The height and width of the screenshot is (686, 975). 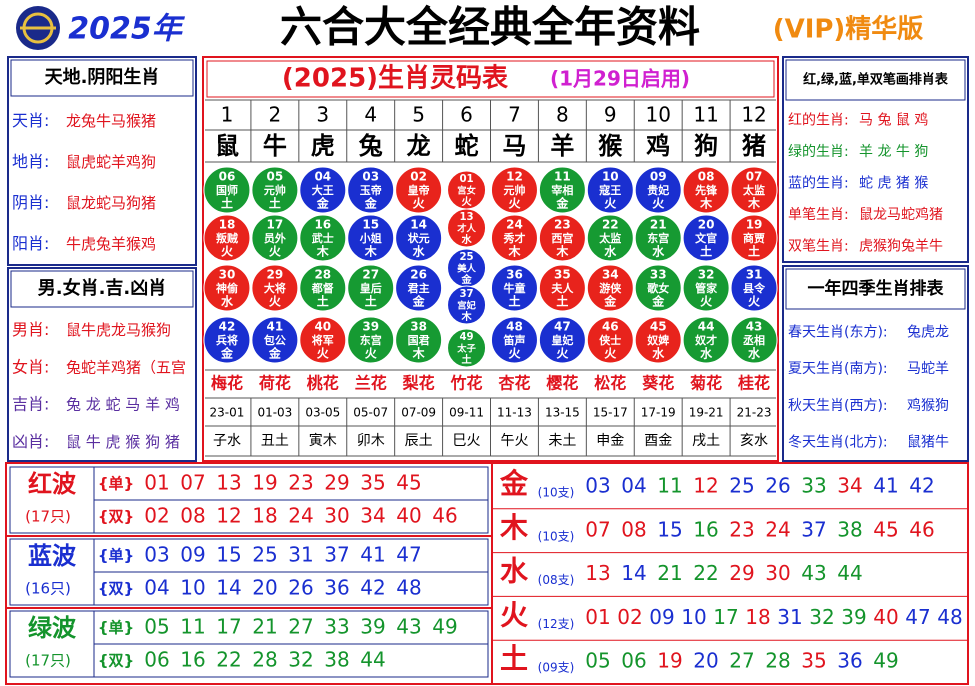 What do you see at coordinates (371, 288) in the screenshot?
I see `ball-name: 皇后` at bounding box center [371, 288].